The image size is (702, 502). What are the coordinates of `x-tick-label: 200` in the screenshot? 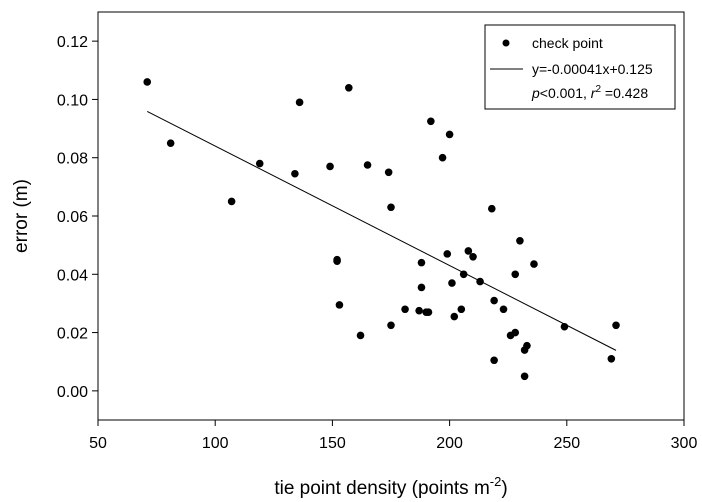 It's located at (449, 443).